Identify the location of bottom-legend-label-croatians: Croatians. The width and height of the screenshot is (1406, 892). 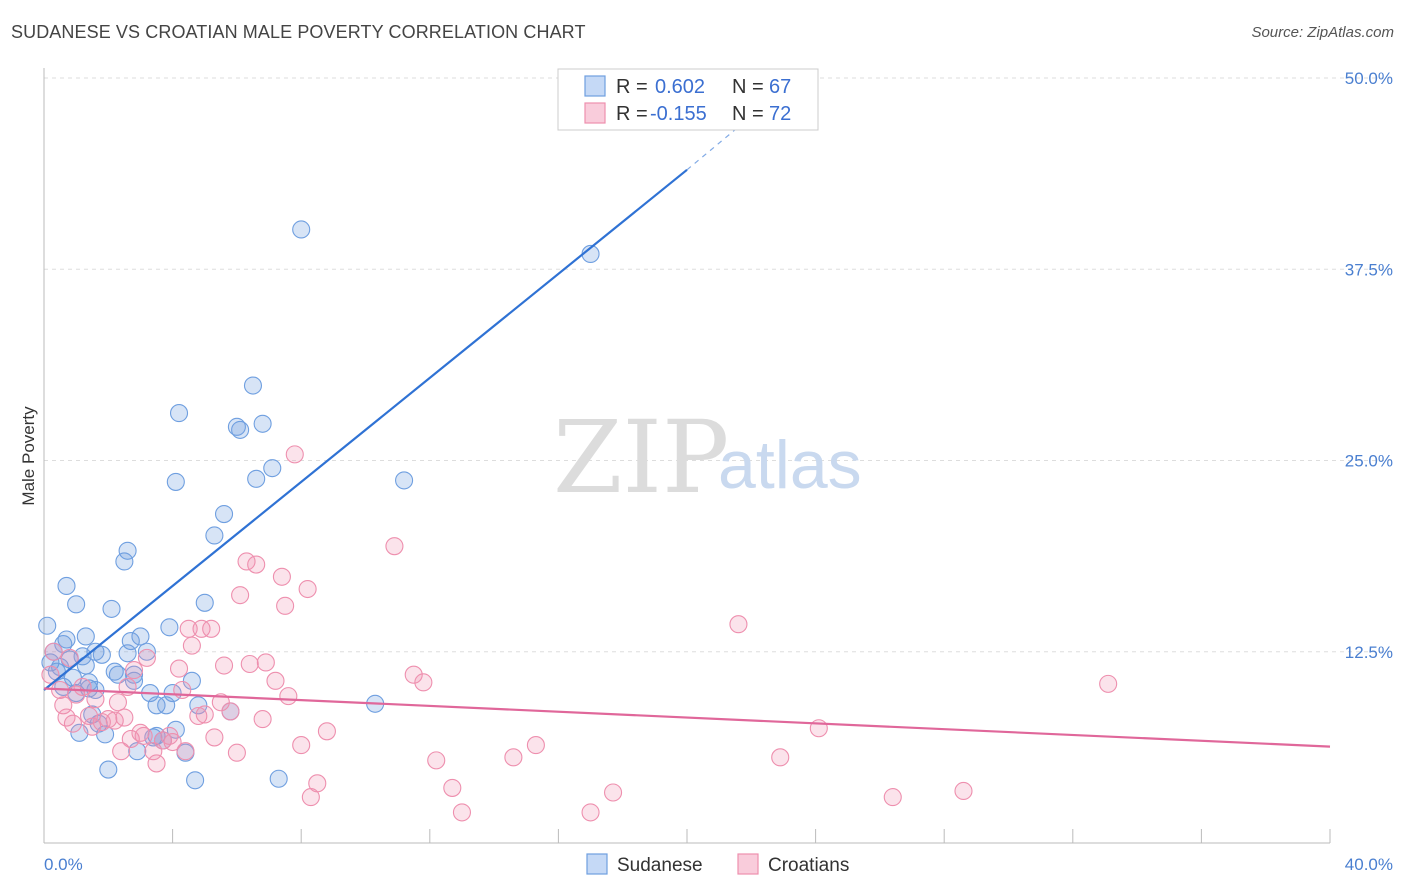
(808, 865).